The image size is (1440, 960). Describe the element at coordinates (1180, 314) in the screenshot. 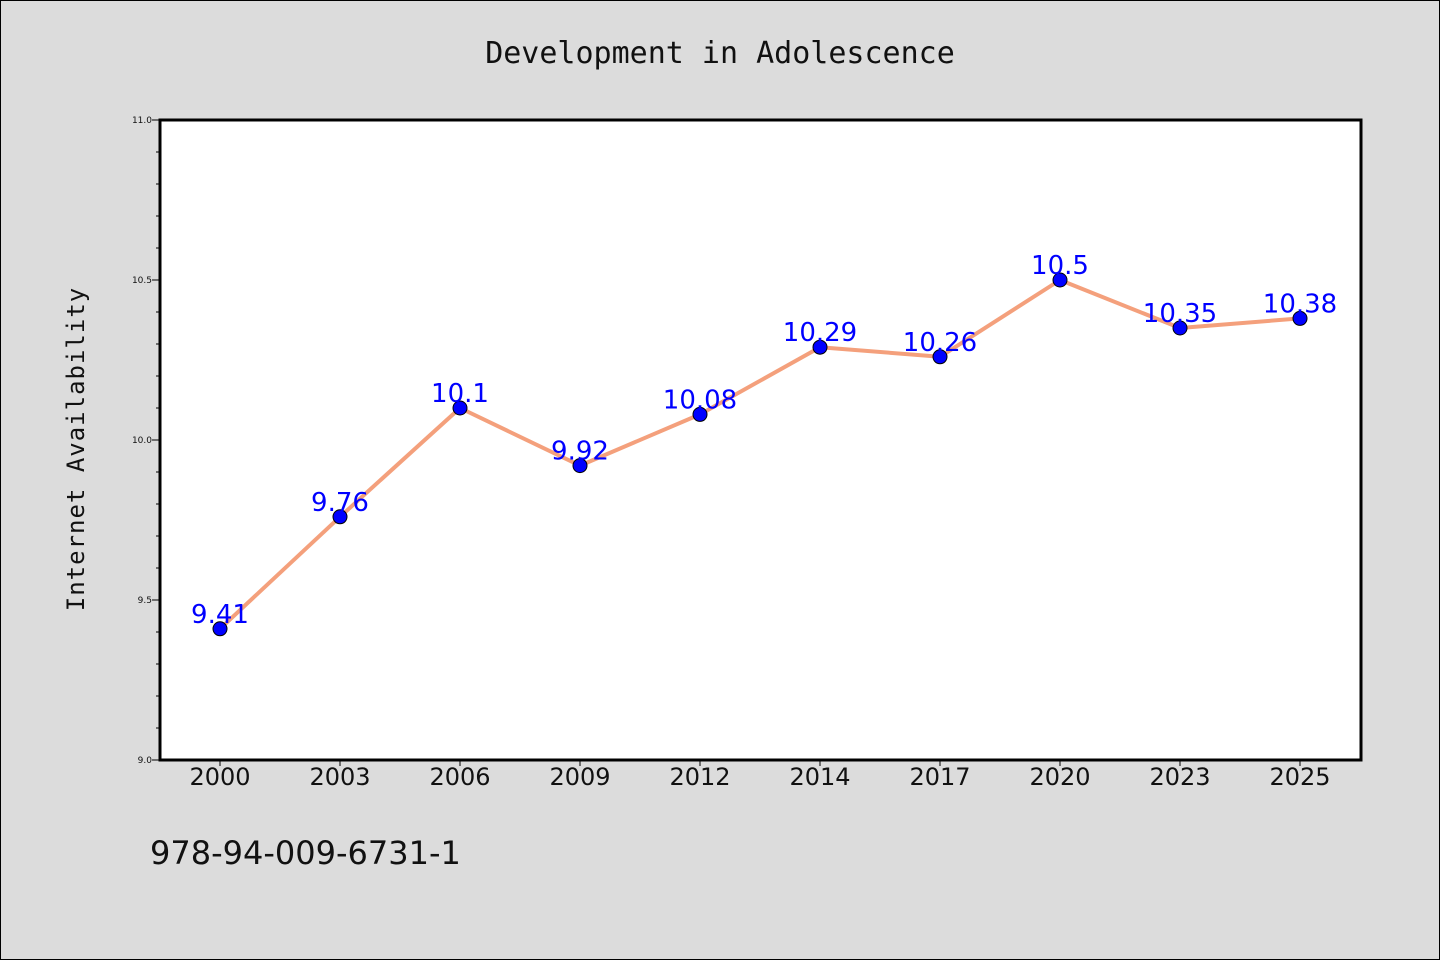

I see `data-label: 10.35` at that location.